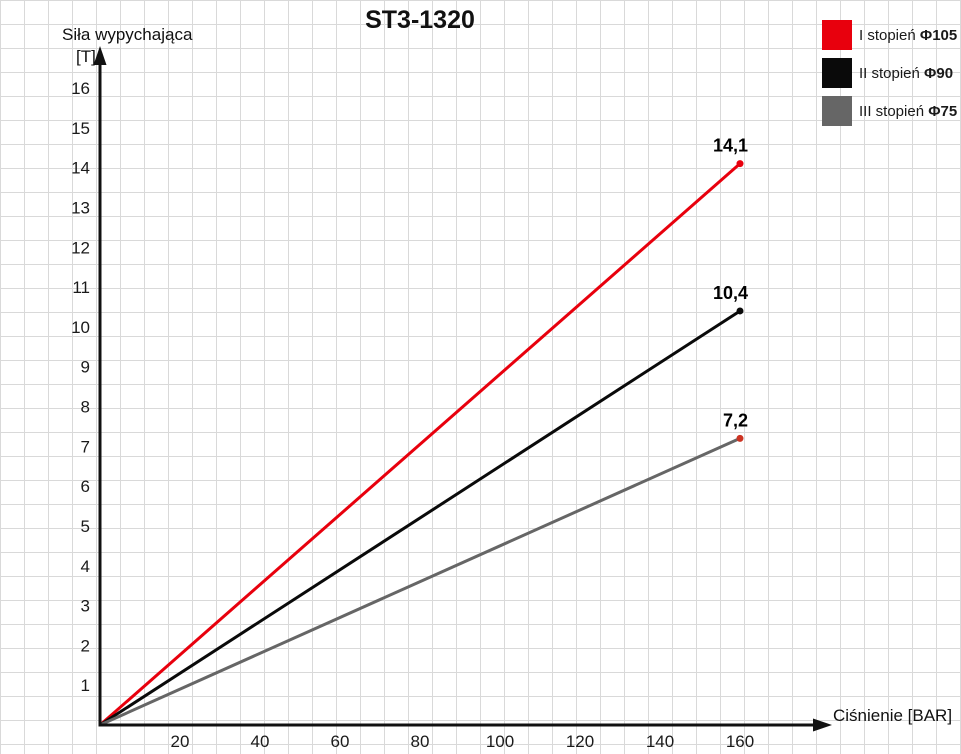 This screenshot has height=754, width=961. I want to click on legend-swatch-gray, so click(837, 111).